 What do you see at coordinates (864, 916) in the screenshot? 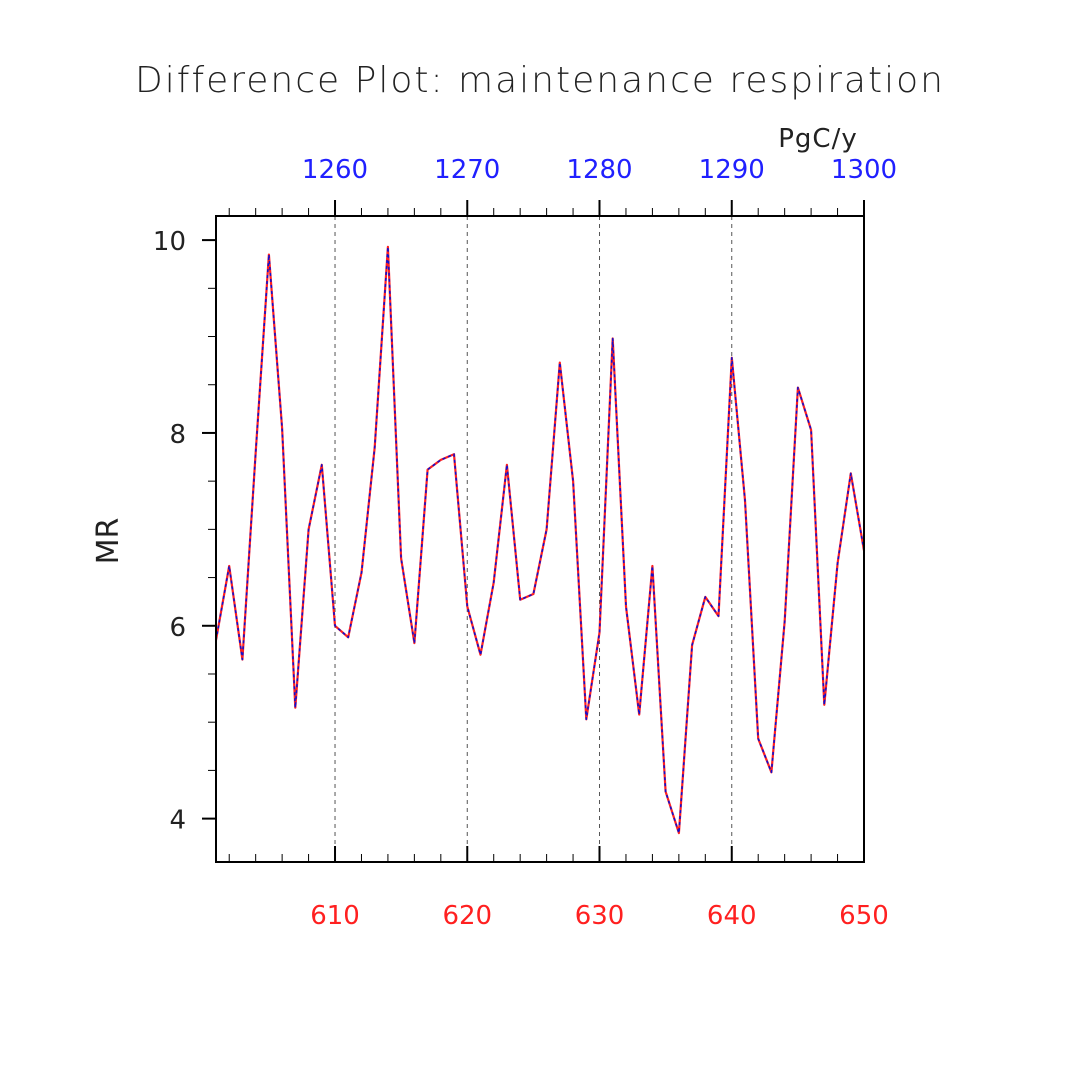
I see `x-tick-label: 650` at bounding box center [864, 916].